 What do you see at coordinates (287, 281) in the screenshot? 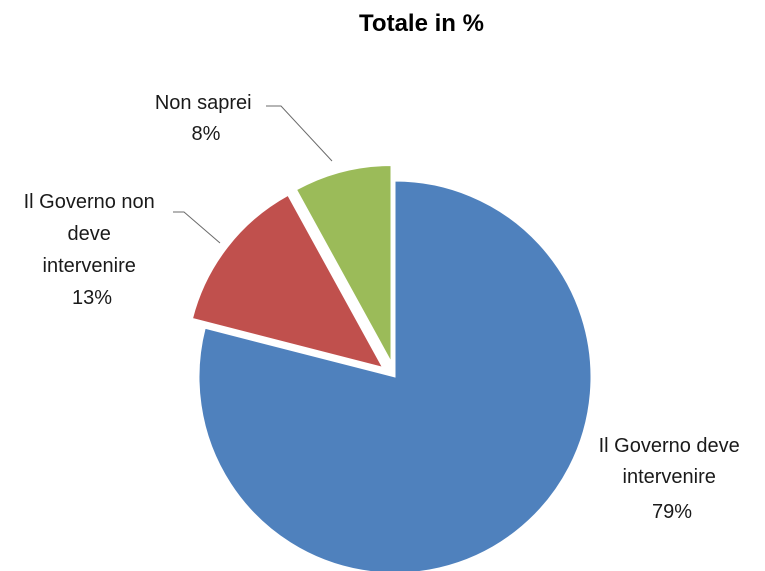
I see `pie-slice-governo-non-deve` at bounding box center [287, 281].